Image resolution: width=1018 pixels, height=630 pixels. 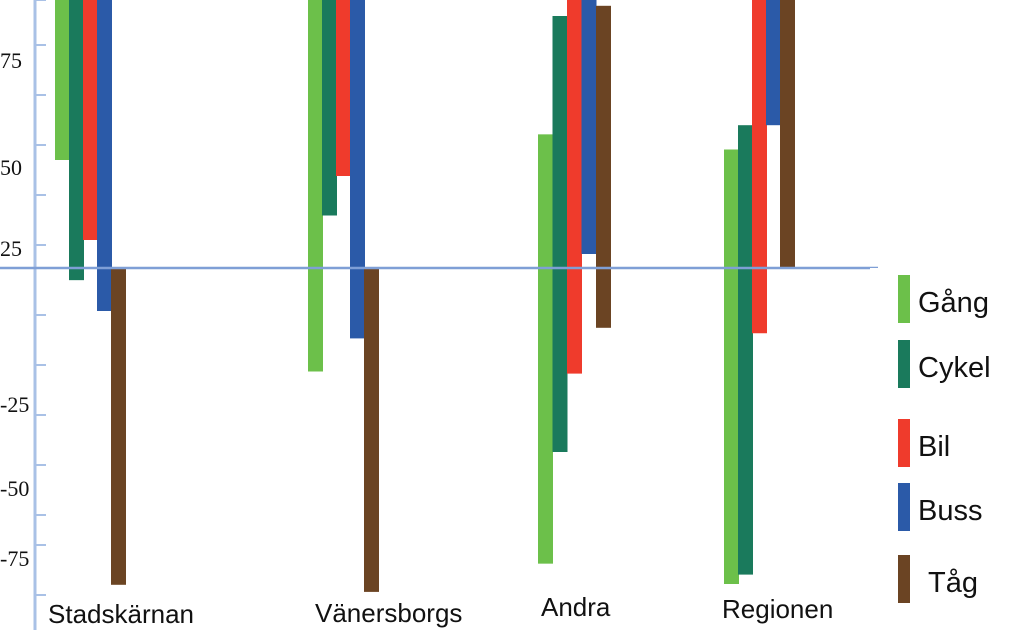 What do you see at coordinates (950, 511) in the screenshot?
I see `legend-label: Buss` at bounding box center [950, 511].